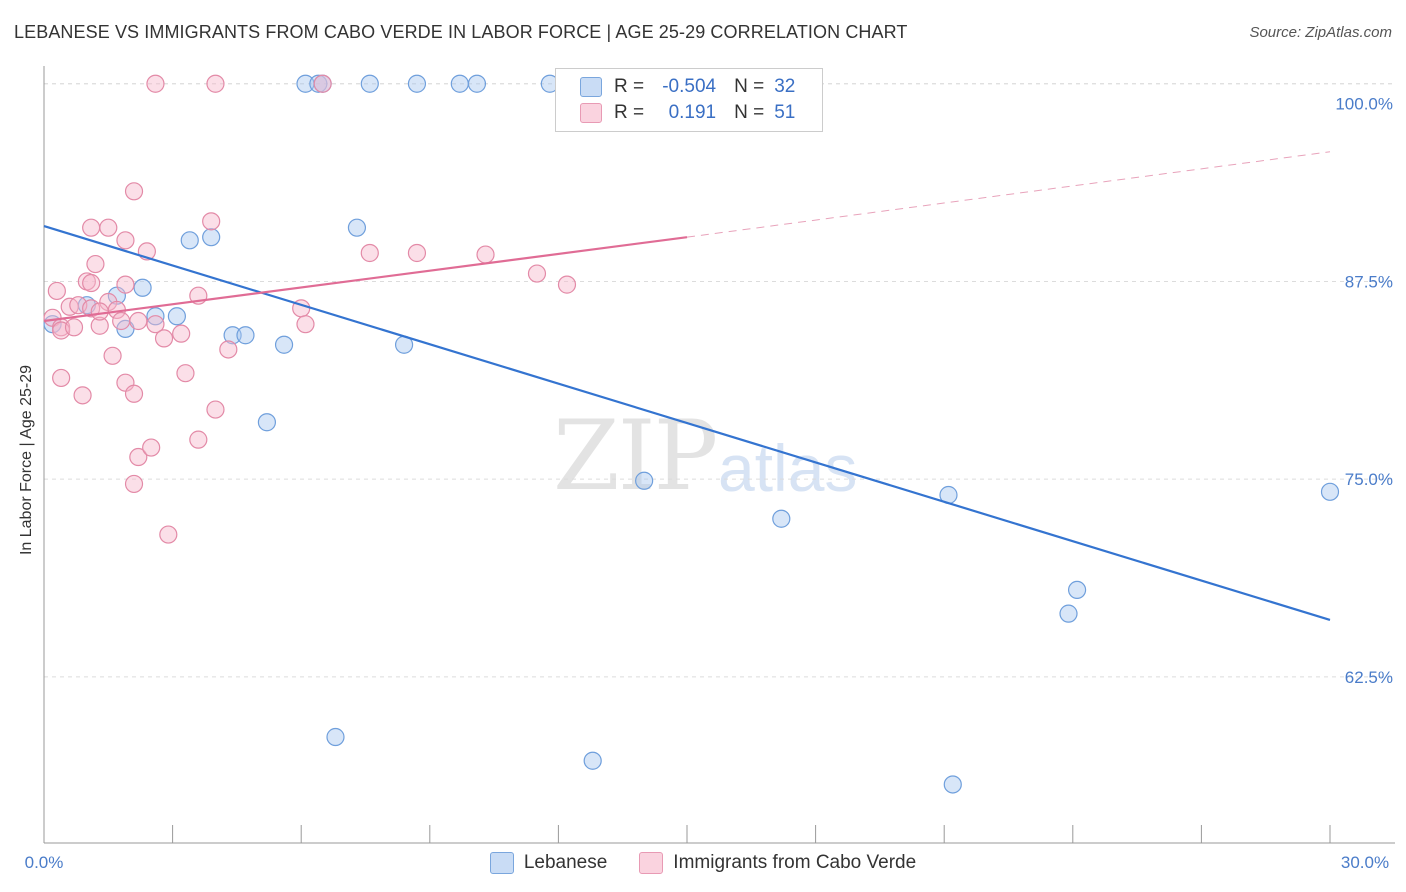 Image resolution: width=1406 pixels, height=892 pixels. What do you see at coordinates (1369, 281) in the screenshot?
I see `y-tick-label: 87.5%` at bounding box center [1369, 281].